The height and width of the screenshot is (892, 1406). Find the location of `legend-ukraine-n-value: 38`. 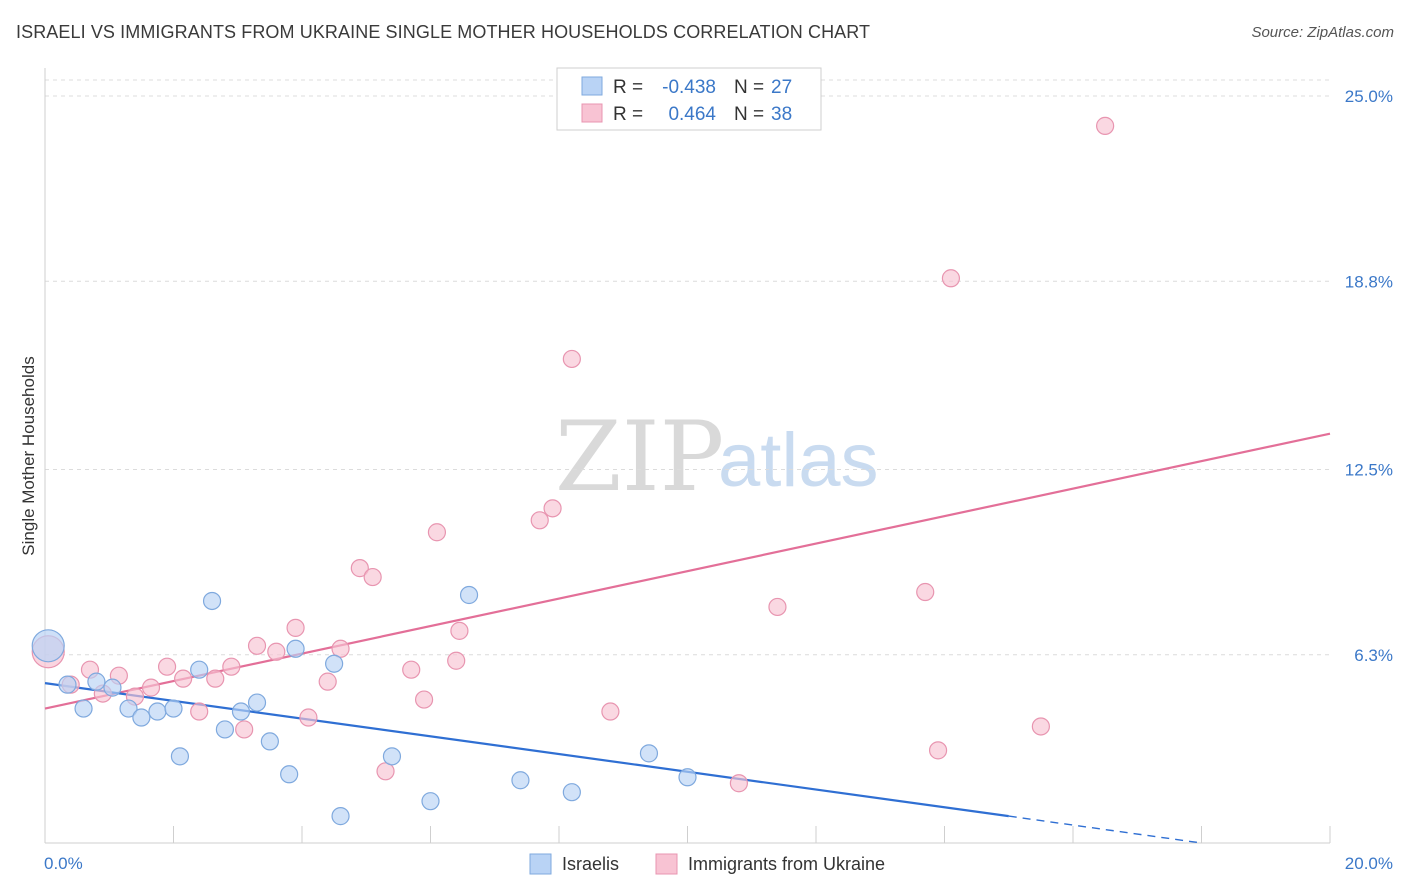

legend-ukraine-n-value: 38 is located at coordinates (781, 114).